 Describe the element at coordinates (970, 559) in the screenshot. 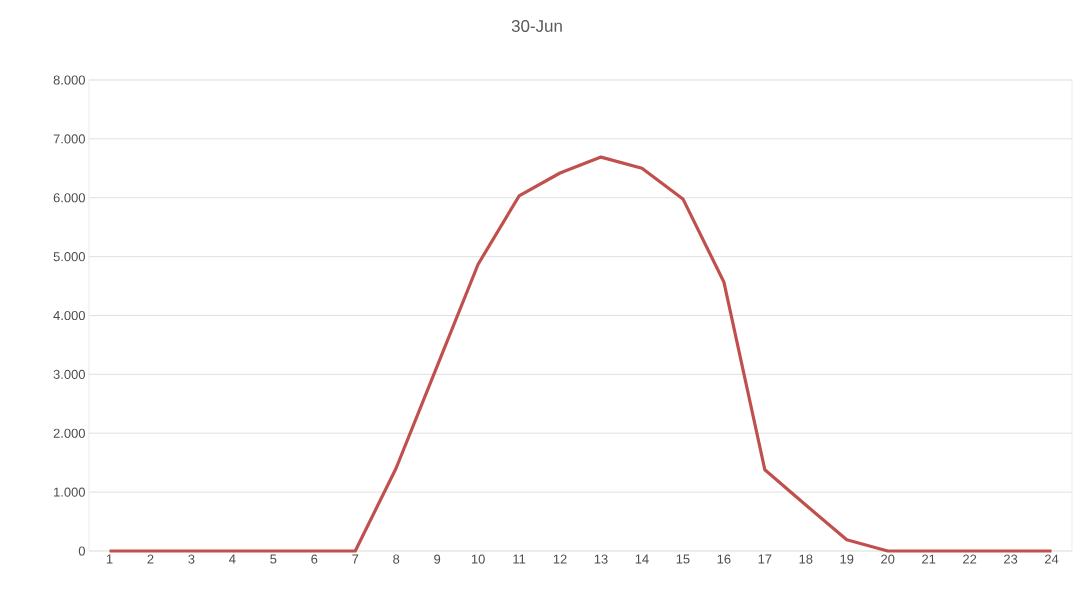

I see `x-tick-label: 22` at that location.